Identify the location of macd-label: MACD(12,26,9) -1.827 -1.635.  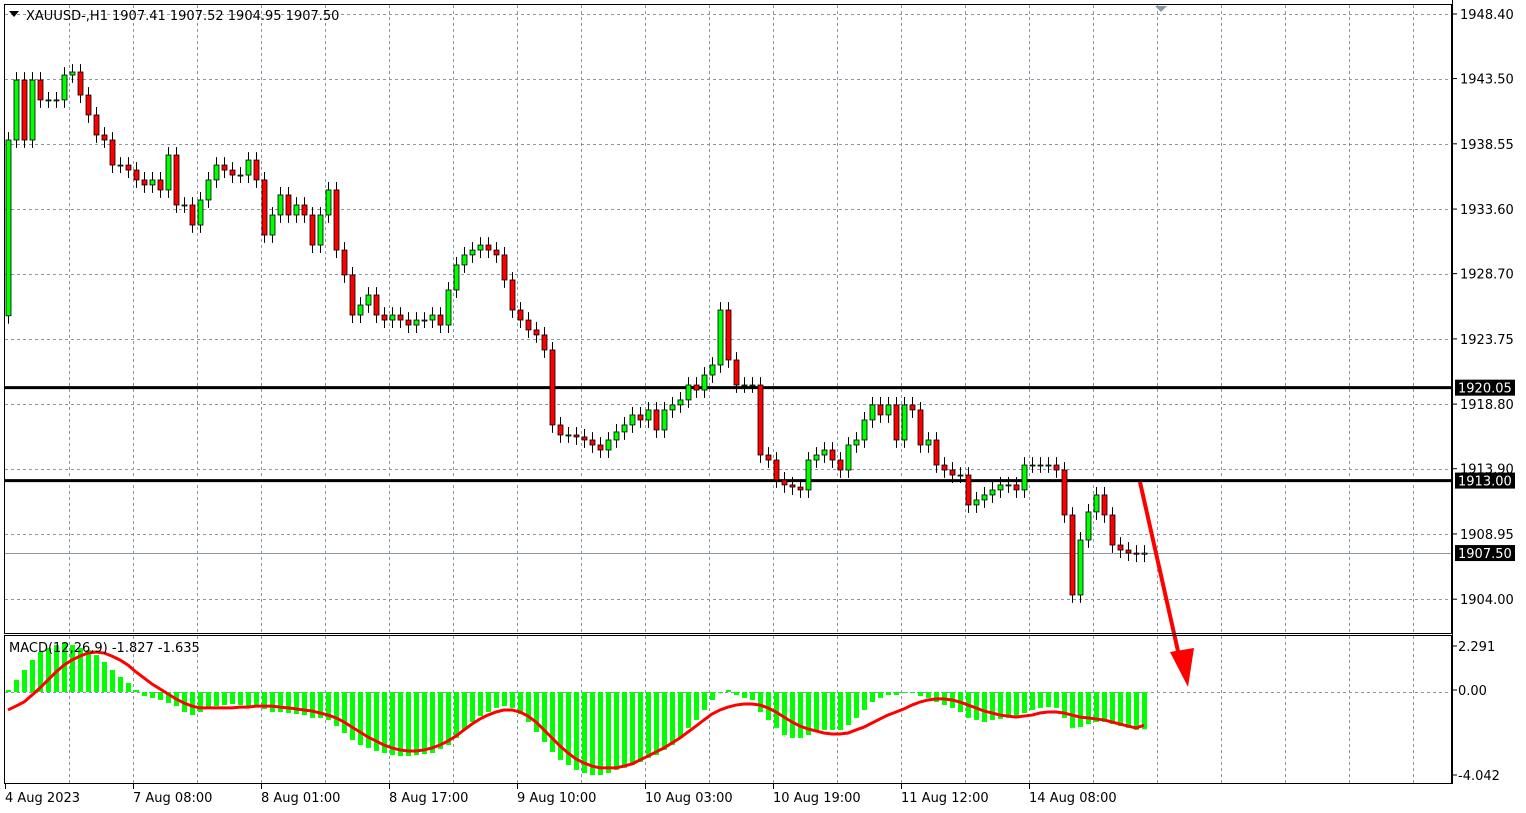
(104, 648).